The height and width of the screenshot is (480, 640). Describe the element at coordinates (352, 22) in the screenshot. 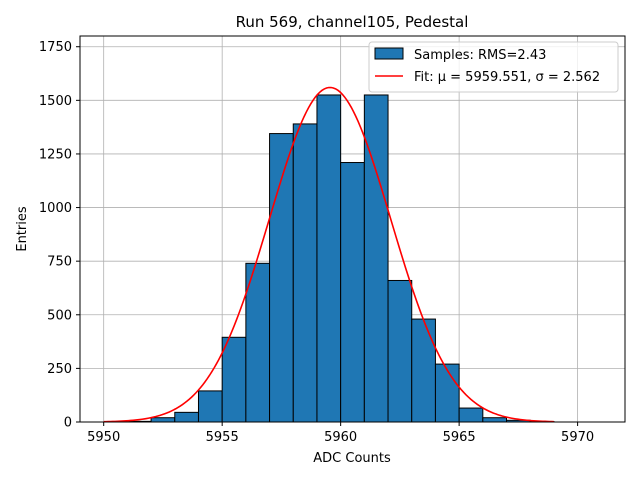

I see `chart-title: Run 569, channel105, Pedestal` at that location.